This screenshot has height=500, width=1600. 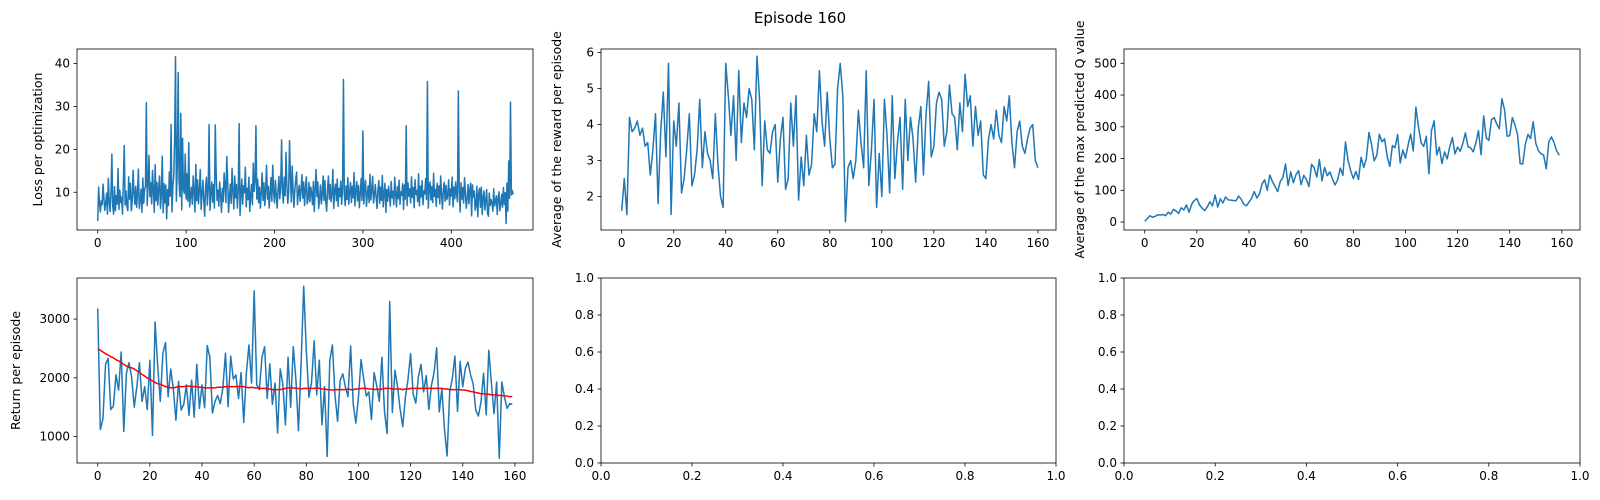 What do you see at coordinates (1405, 243) in the screenshot?
I see `x-tick-label-max-q-5: 100` at bounding box center [1405, 243].